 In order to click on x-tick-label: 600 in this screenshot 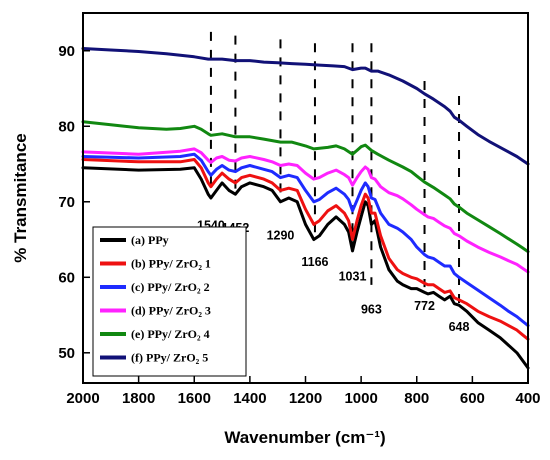, I will do `click(472, 398)`.